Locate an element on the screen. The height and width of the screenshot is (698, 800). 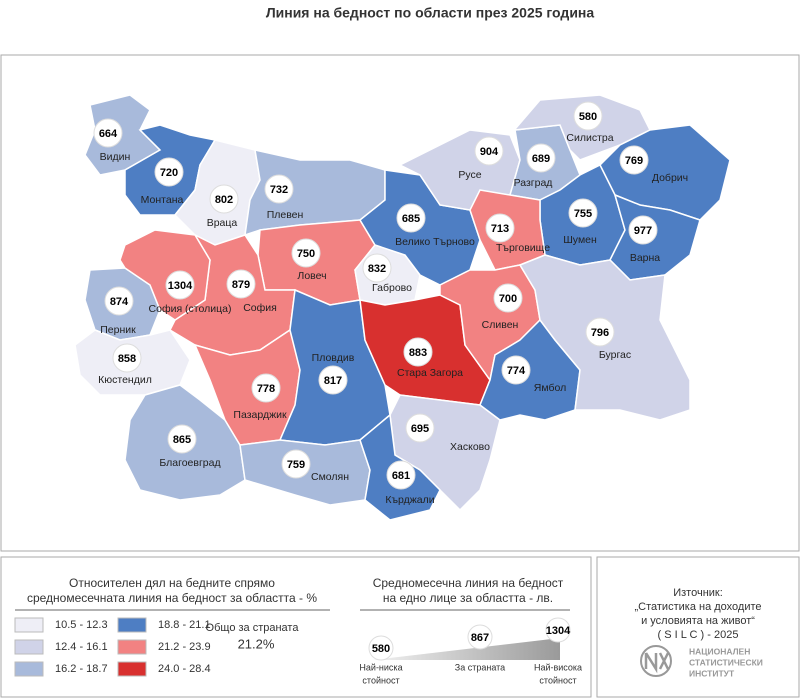
region-name: Стара Загора is located at coordinates (430, 373).